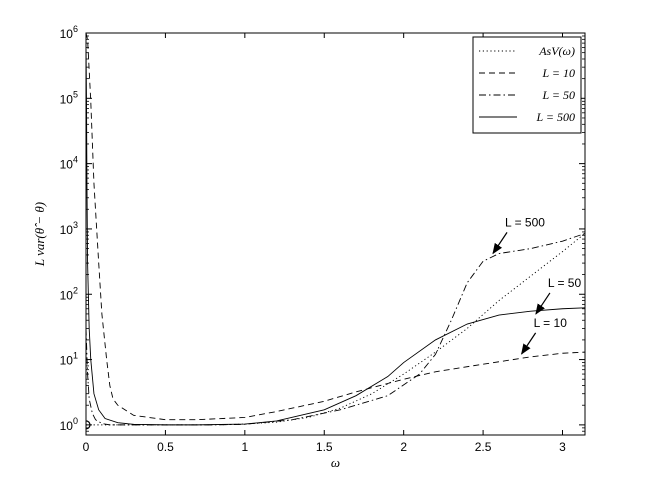  What do you see at coordinates (537, 285) in the screenshot?
I see `annotation-layer: L = 500 L = 50 L = 10` at bounding box center [537, 285].